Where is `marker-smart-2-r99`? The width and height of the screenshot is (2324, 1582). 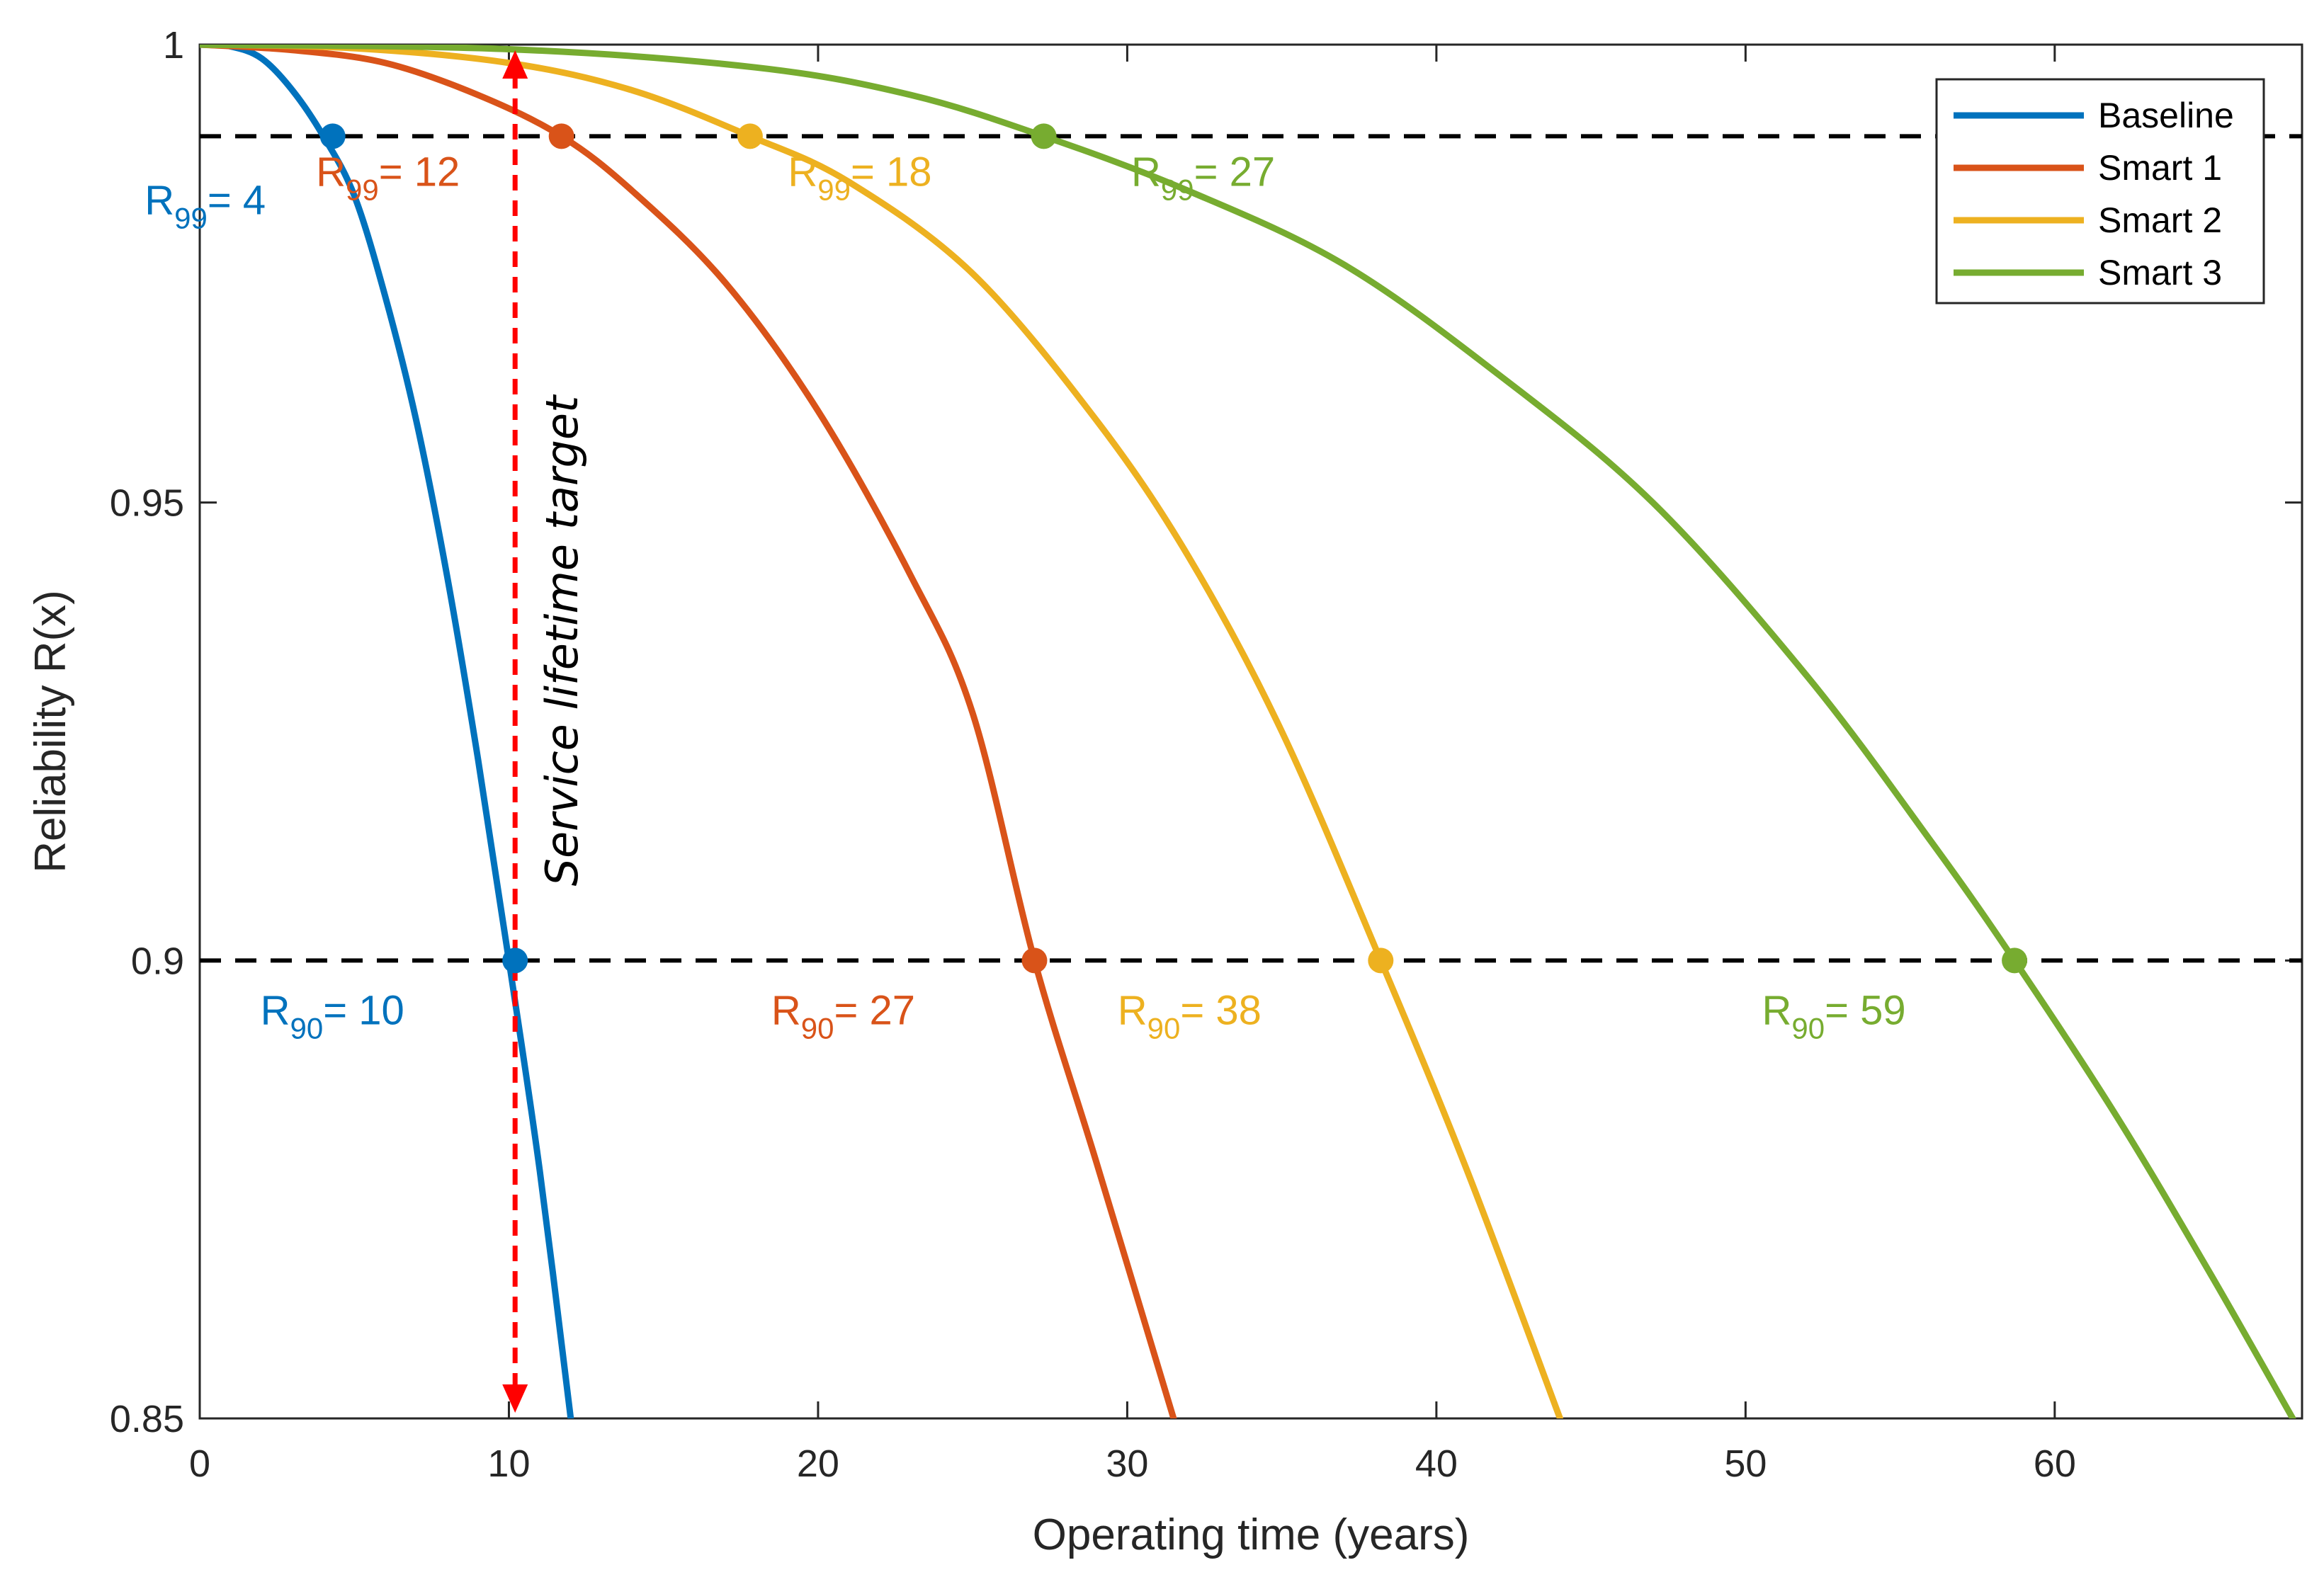
marker-smart-2-r99 is located at coordinates (750, 136).